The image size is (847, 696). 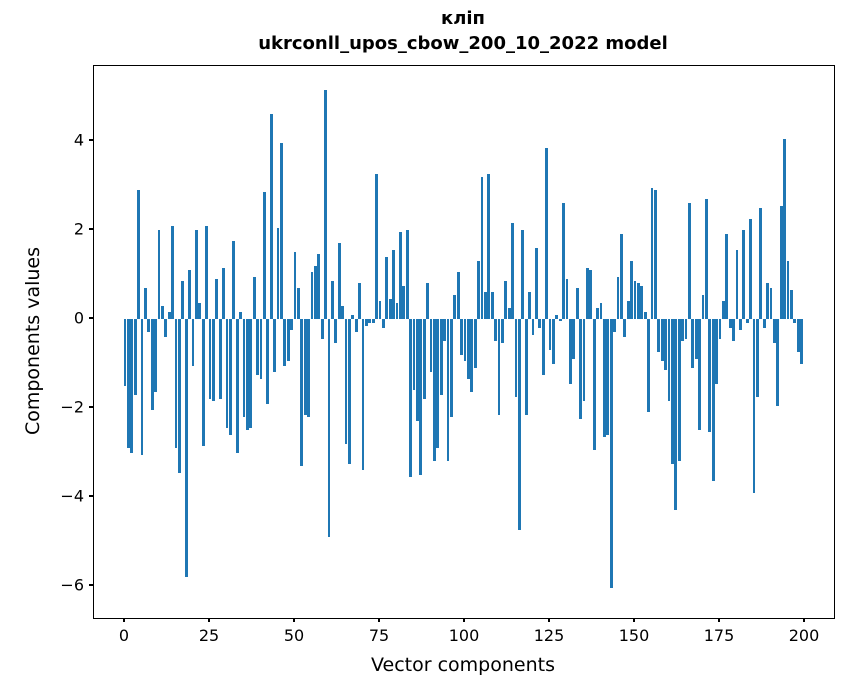 I want to click on x-tick-label: 125, so click(x=549, y=635).